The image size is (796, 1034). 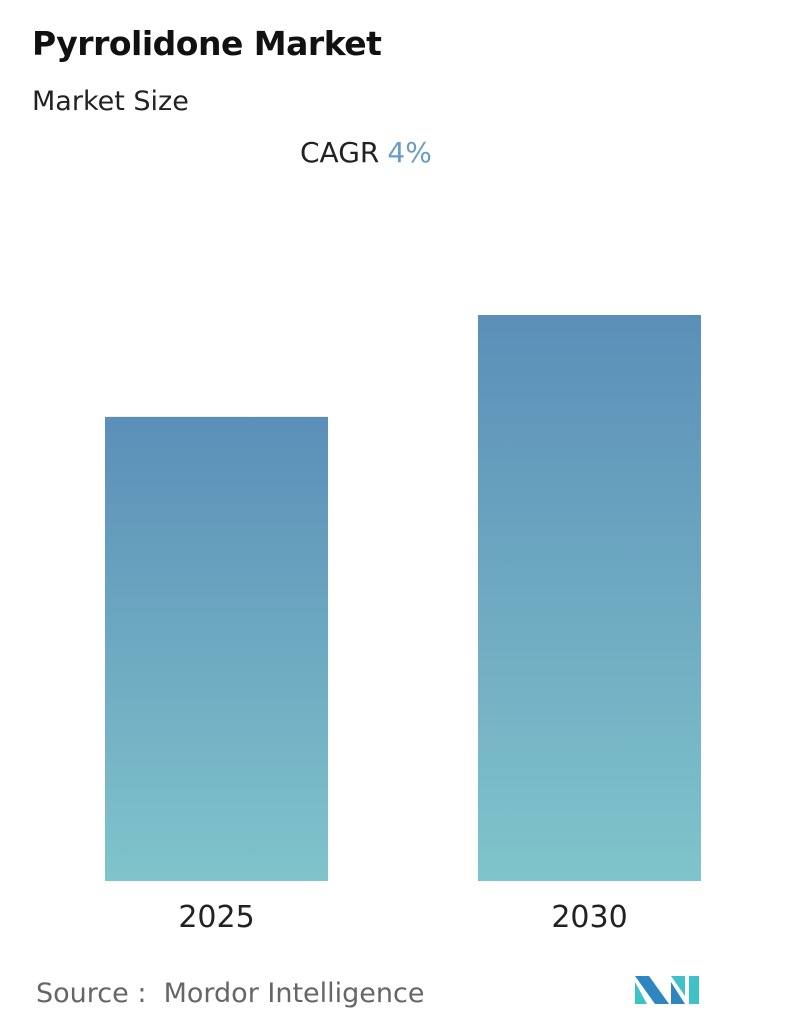 What do you see at coordinates (216, 917) in the screenshot?
I see `x-tick-label: 2025` at bounding box center [216, 917].